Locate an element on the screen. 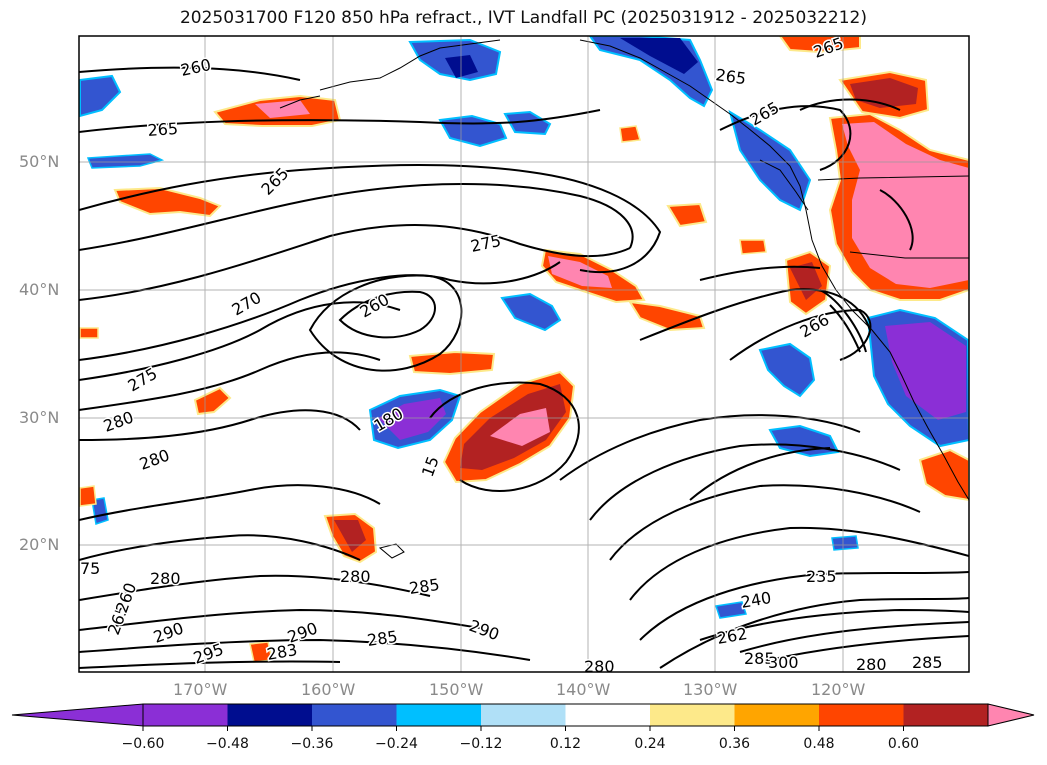  colorbar is located at coordinates (523, 717).